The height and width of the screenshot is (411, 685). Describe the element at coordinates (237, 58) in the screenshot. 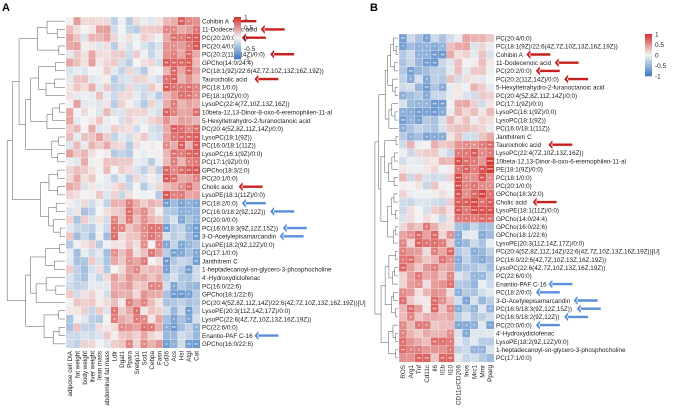

I see `colorbar-segment` at that location.